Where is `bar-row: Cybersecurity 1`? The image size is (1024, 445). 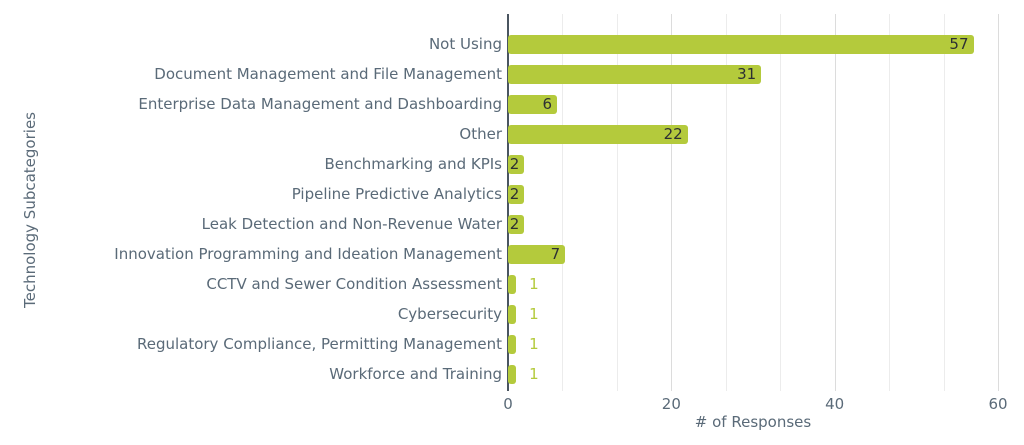 bar-row: Cybersecurity 1 is located at coordinates (517, 314).